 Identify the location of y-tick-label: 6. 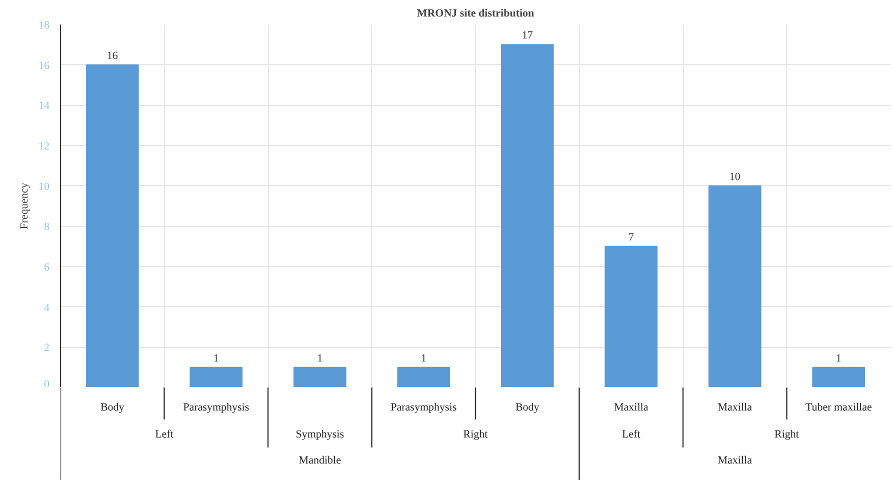
(47, 268).